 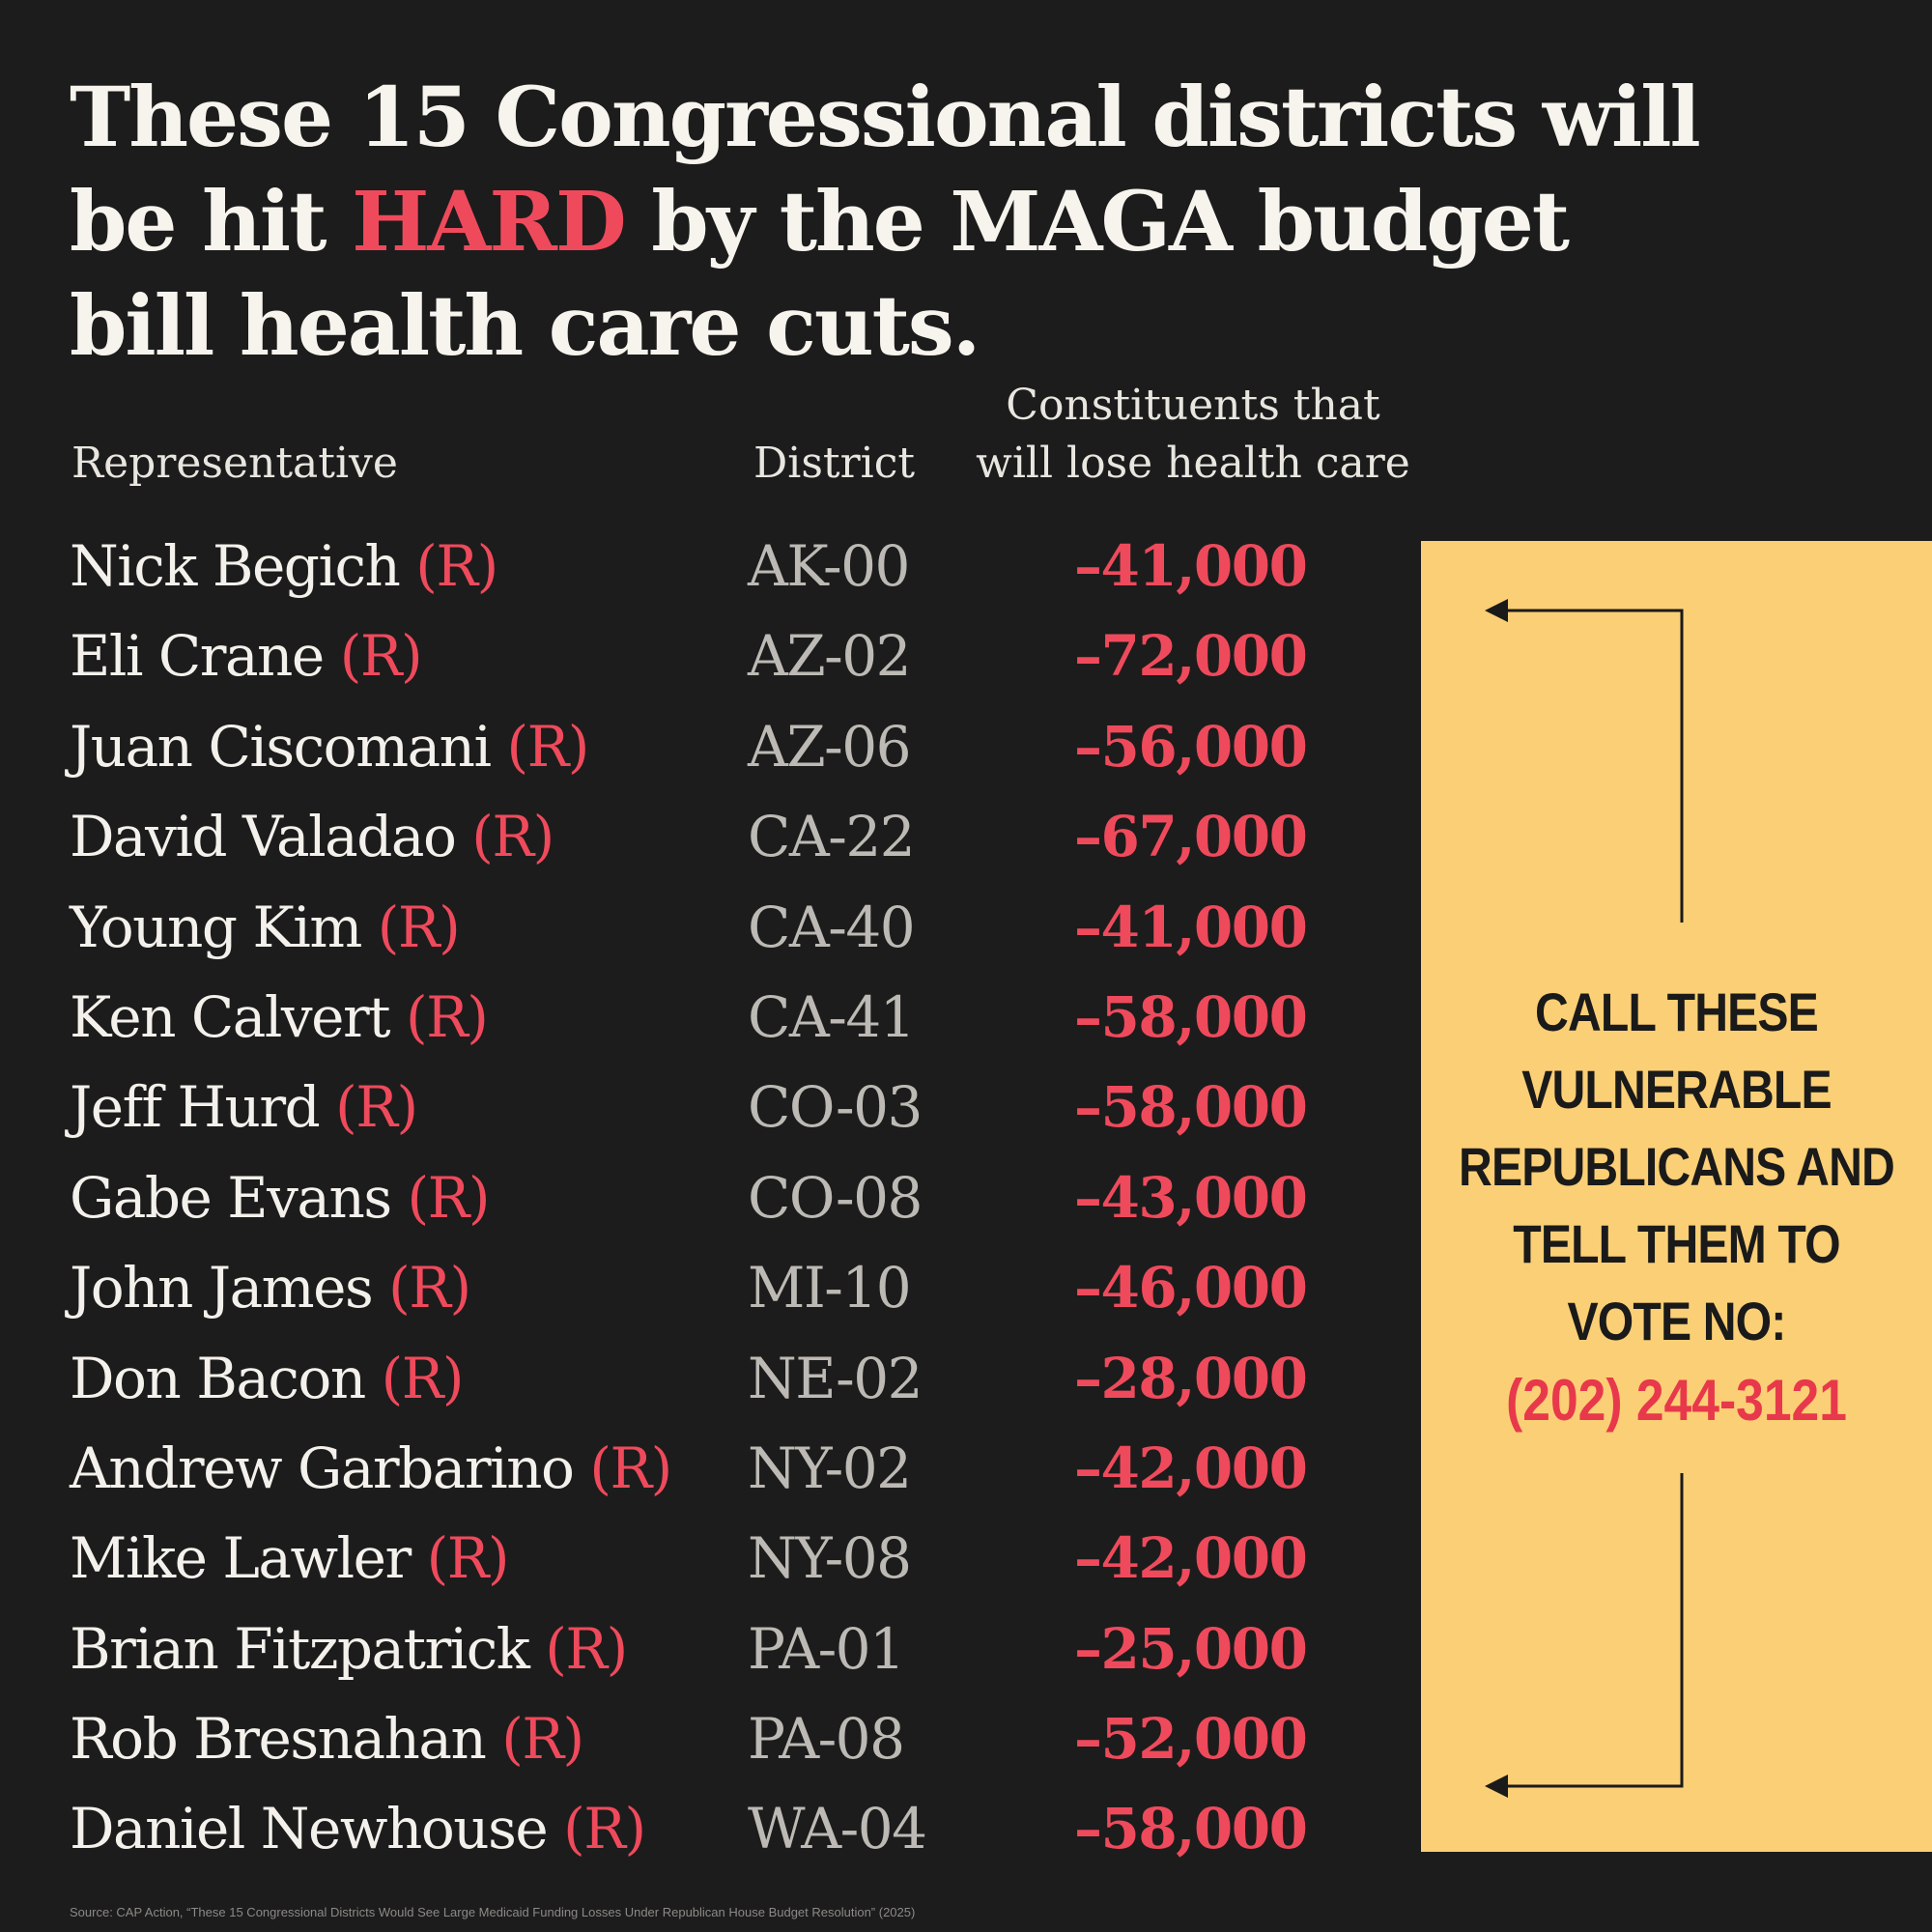 I want to click on district-cell: MI-10, so click(x=830, y=1288).